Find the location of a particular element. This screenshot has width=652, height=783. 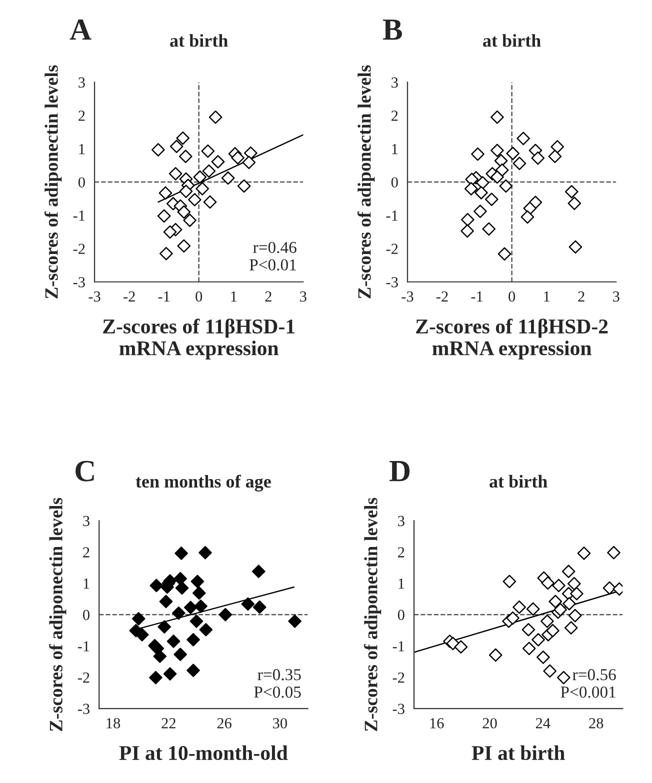

x-tick-label: -2 is located at coordinates (442, 296).